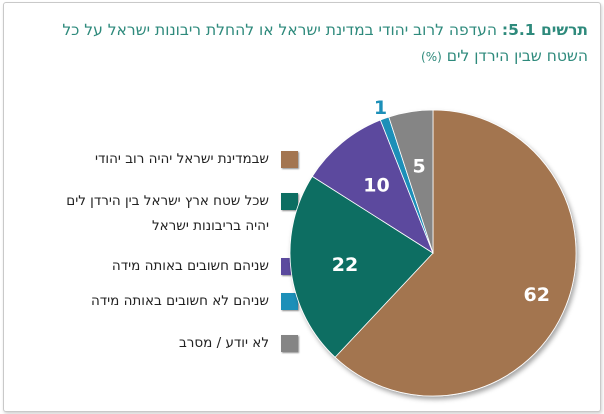  What do you see at coordinates (380, 108) in the screenshot?
I see `data-label: 1` at bounding box center [380, 108].